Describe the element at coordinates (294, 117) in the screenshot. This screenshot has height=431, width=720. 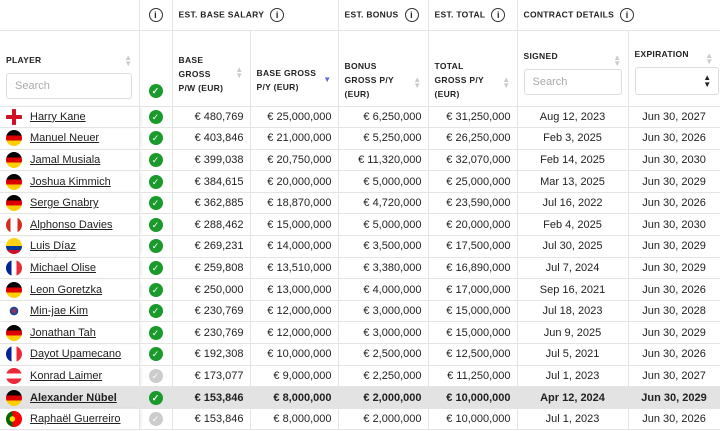
I see `base-py: € 25,000,000` at that location.